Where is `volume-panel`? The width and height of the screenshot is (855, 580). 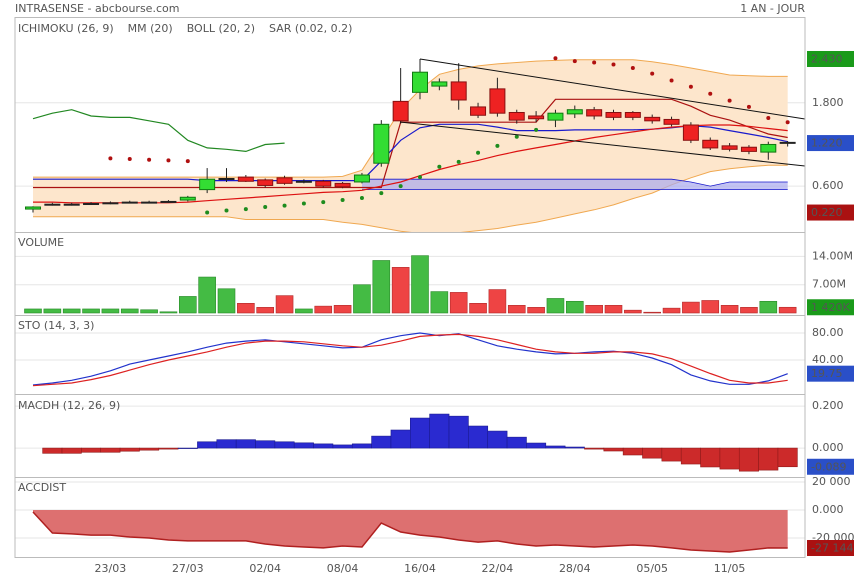 volume-panel is located at coordinates (410, 284).